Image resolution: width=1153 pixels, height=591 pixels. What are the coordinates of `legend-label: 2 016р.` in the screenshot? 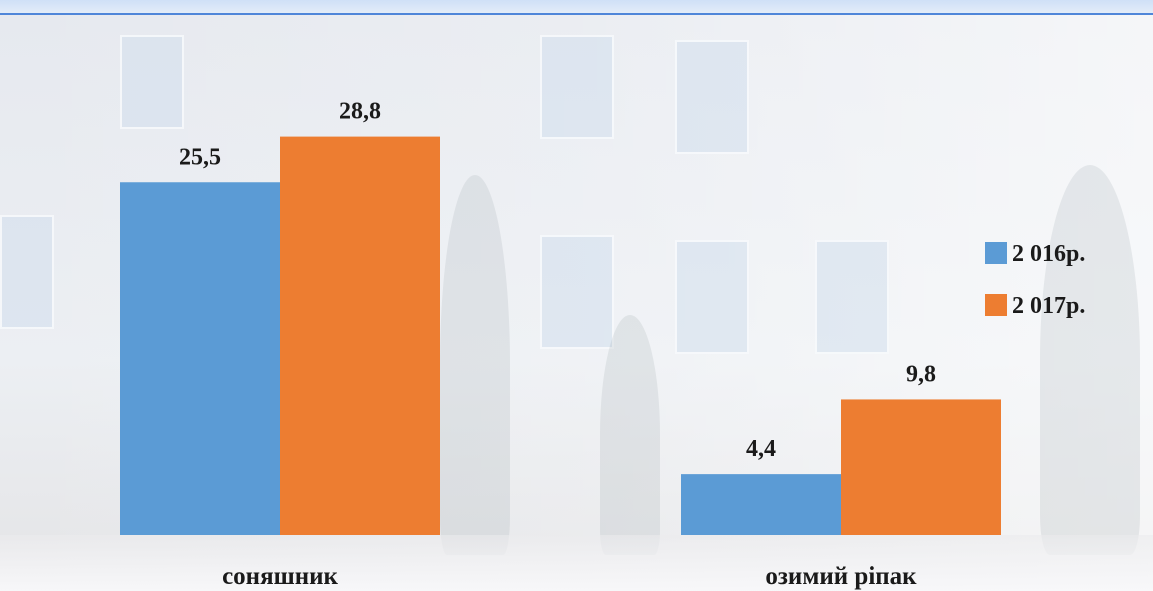 It's located at (1048, 254).